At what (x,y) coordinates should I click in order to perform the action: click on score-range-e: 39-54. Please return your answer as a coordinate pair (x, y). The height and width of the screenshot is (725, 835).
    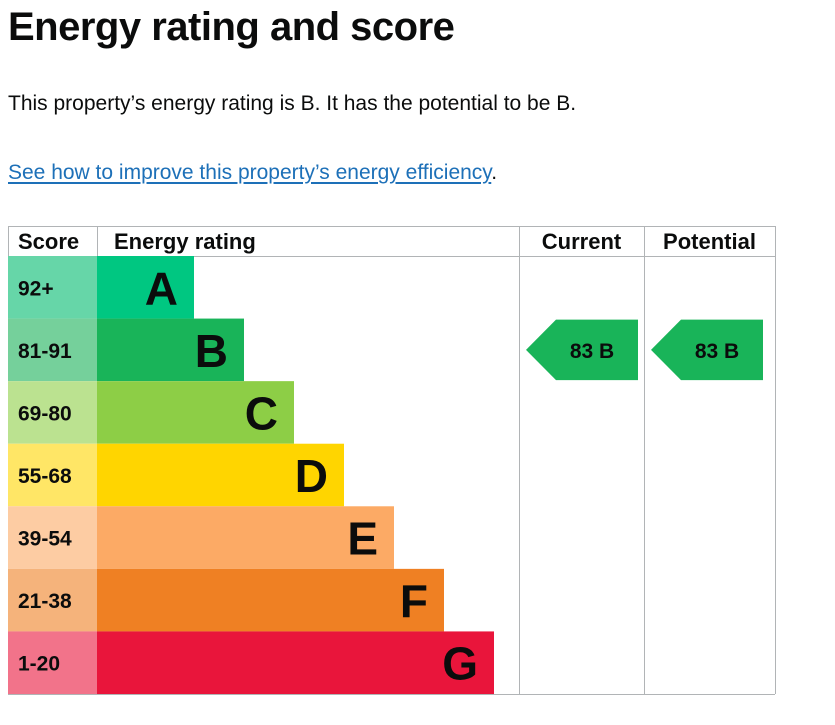
    Looking at the image, I should click on (45, 539).